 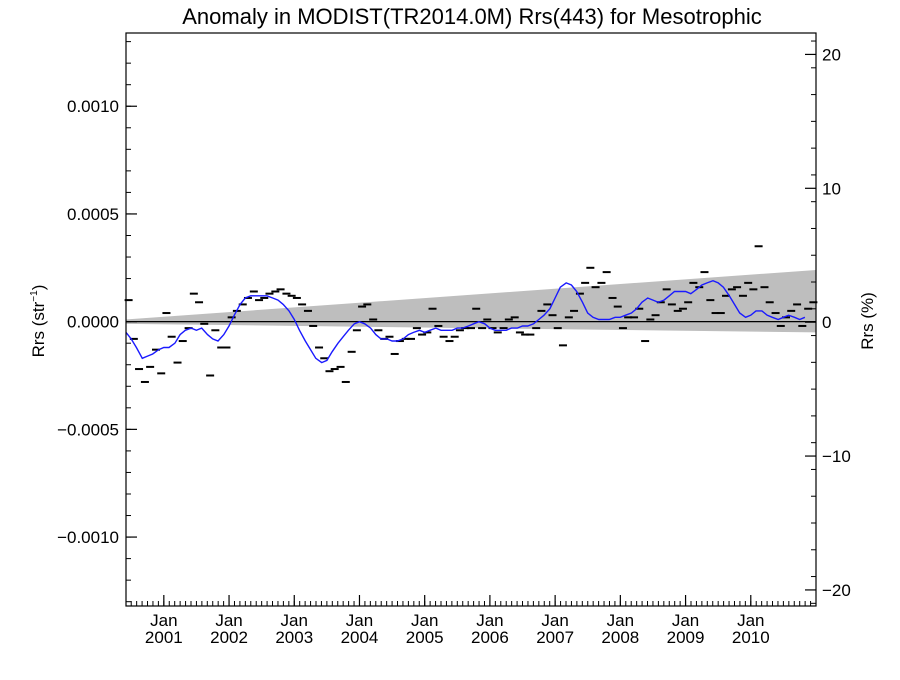 I want to click on y2-tick-label: 0, so click(x=826, y=322).